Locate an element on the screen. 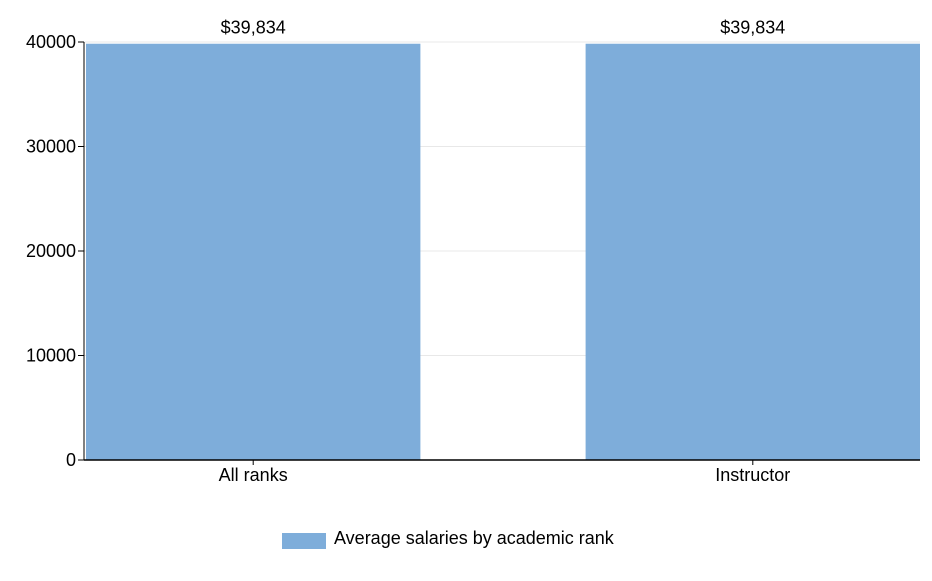 The image size is (932, 581). y-tick-label: 0 is located at coordinates (71, 460).